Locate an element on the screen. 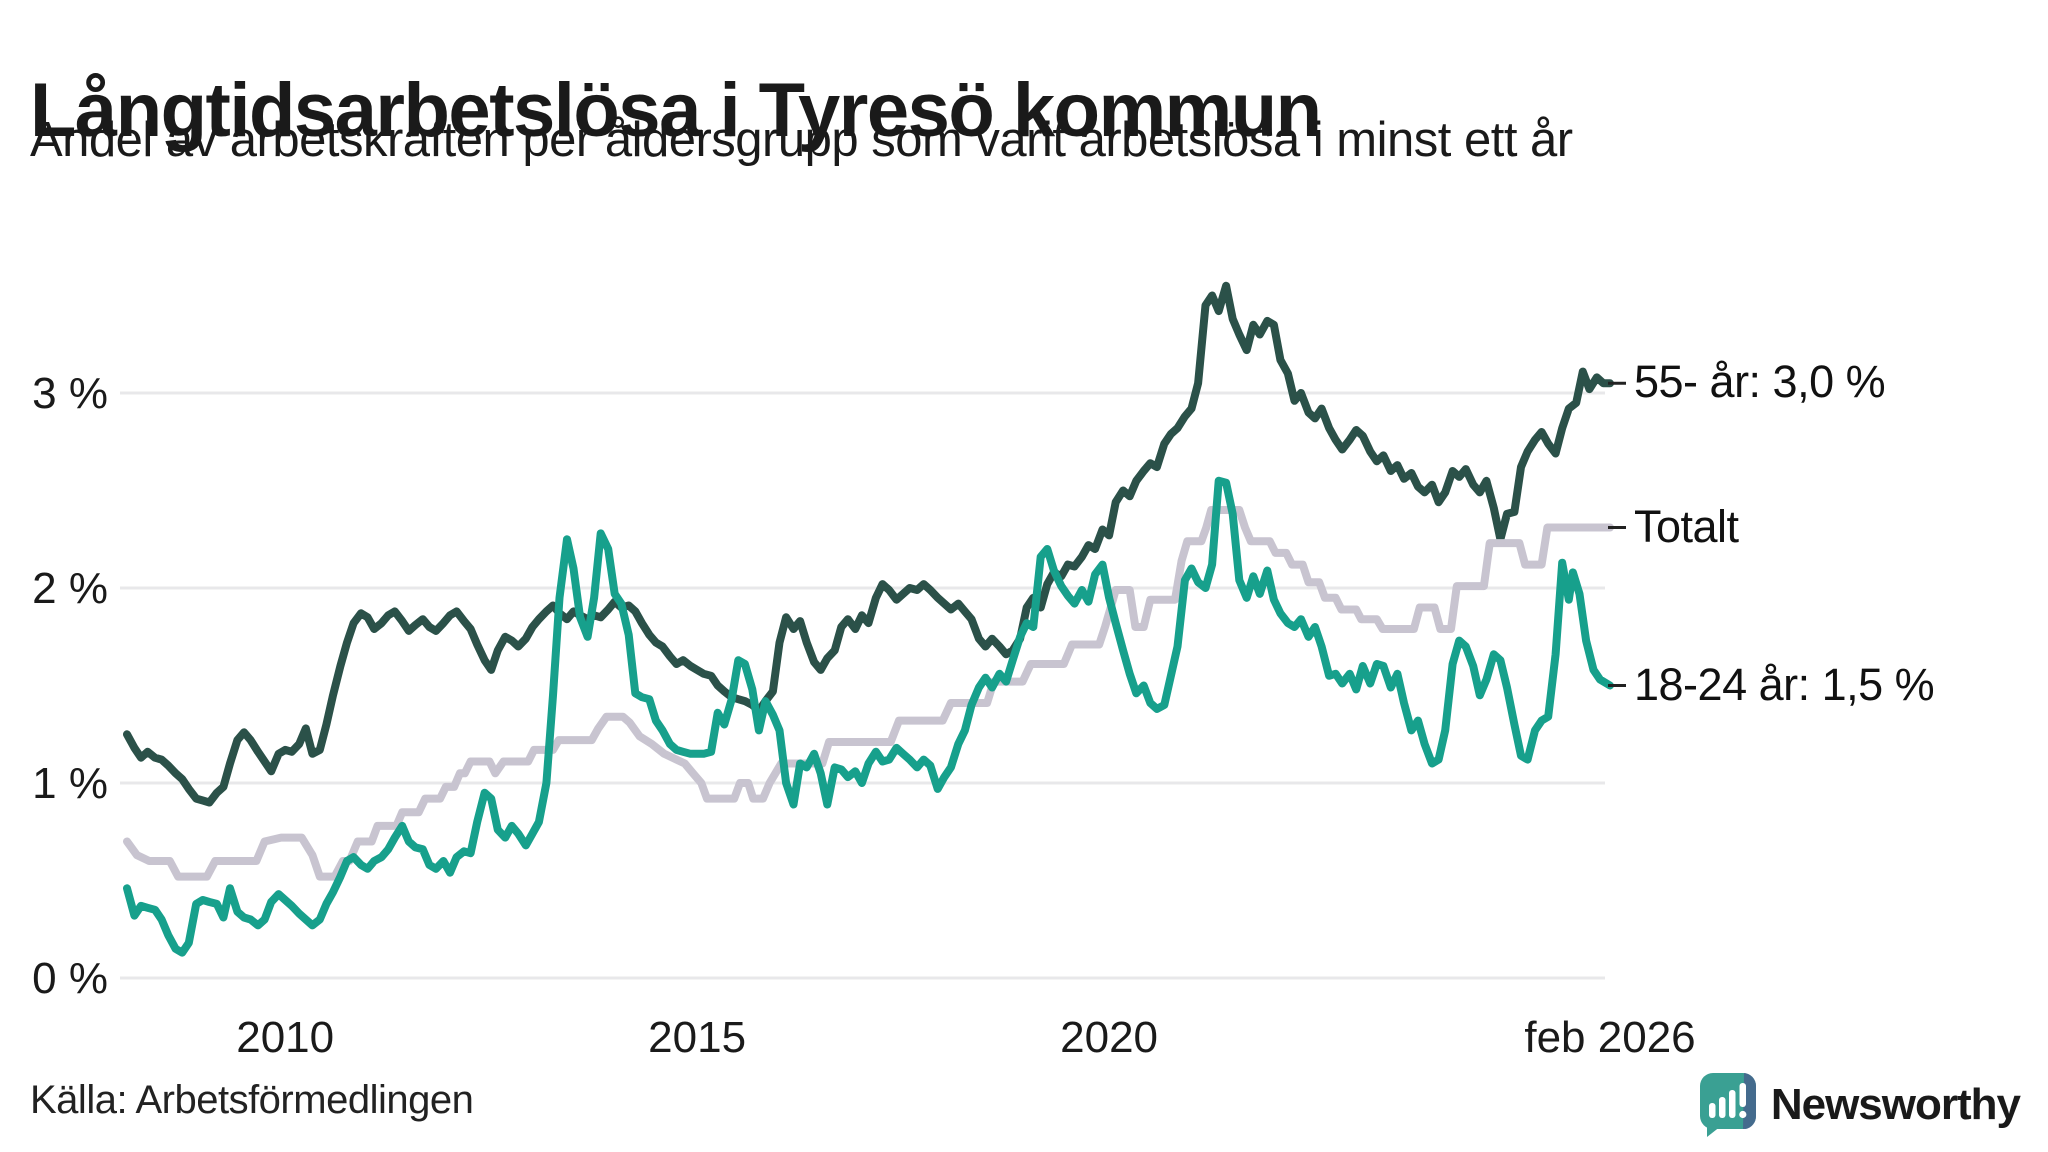 The image size is (2048, 1152). exclamation-bar-icon is located at coordinates (1742, 1095).